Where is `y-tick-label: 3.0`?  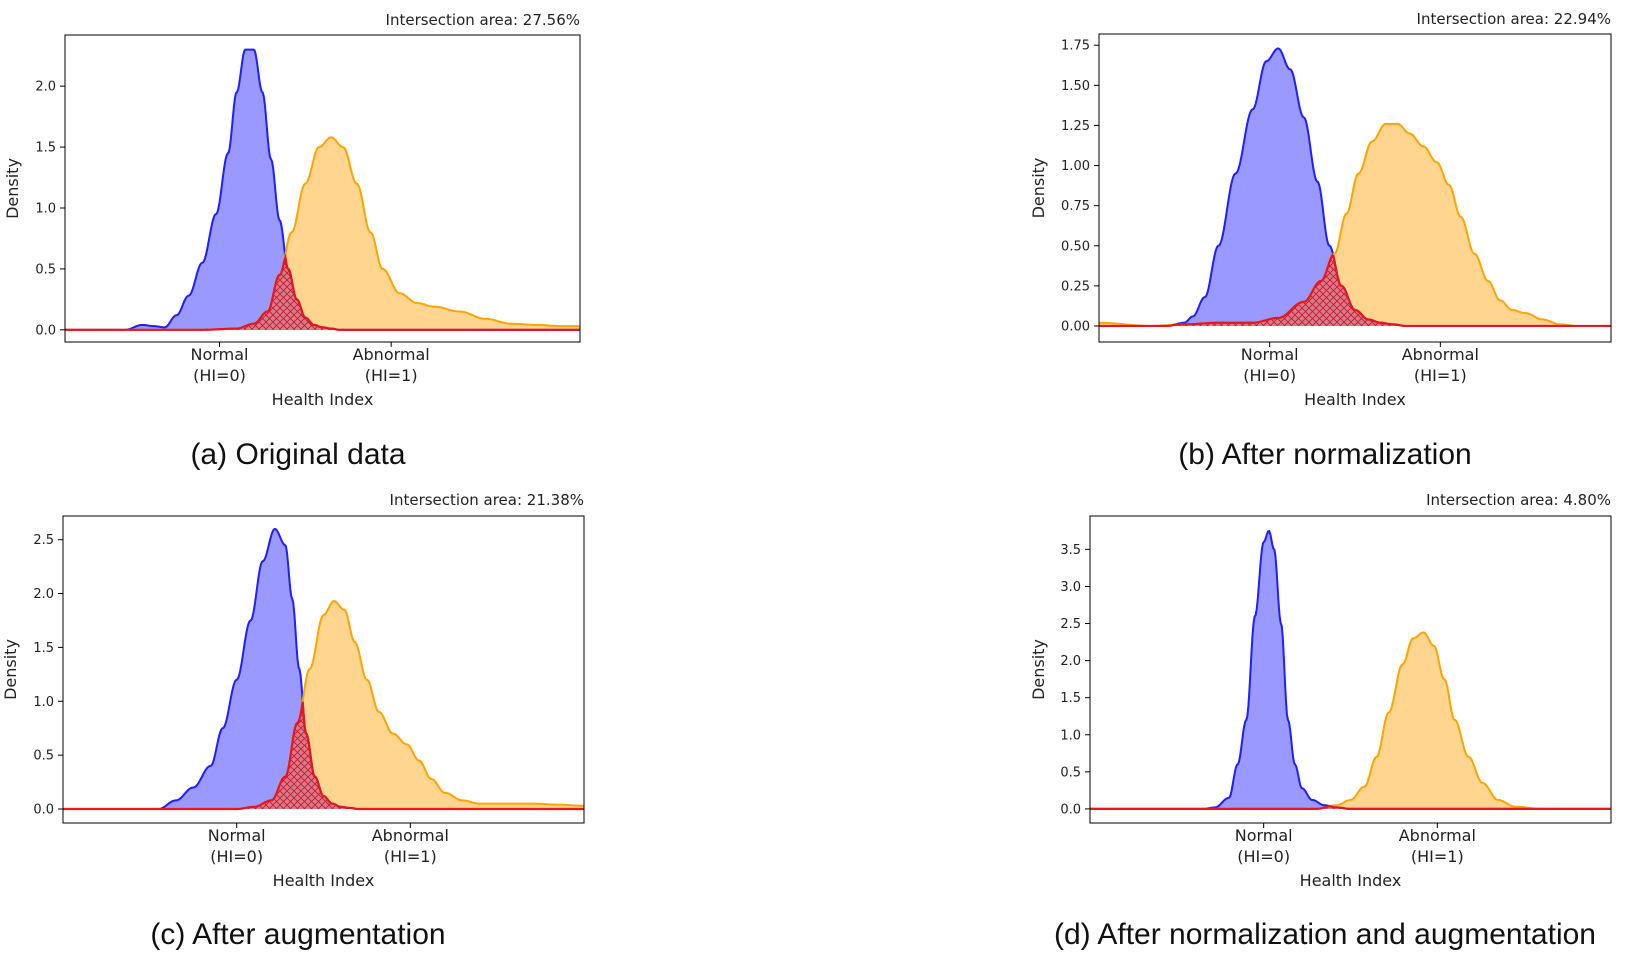 y-tick-label: 3.0 is located at coordinates (1070, 587).